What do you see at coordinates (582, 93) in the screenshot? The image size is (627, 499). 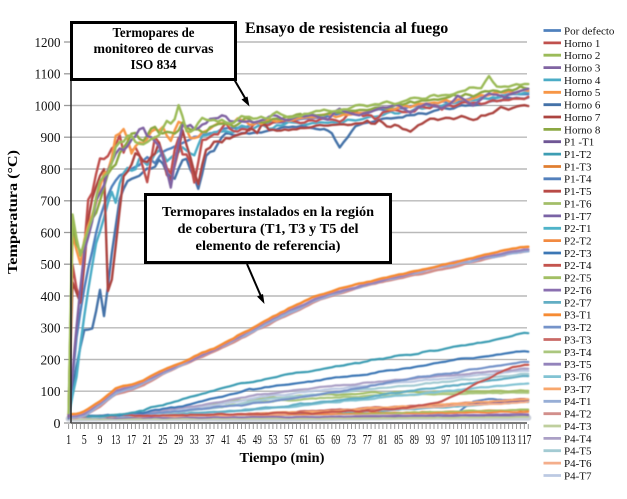 I see `svg-text: Horno 5` at bounding box center [582, 93].